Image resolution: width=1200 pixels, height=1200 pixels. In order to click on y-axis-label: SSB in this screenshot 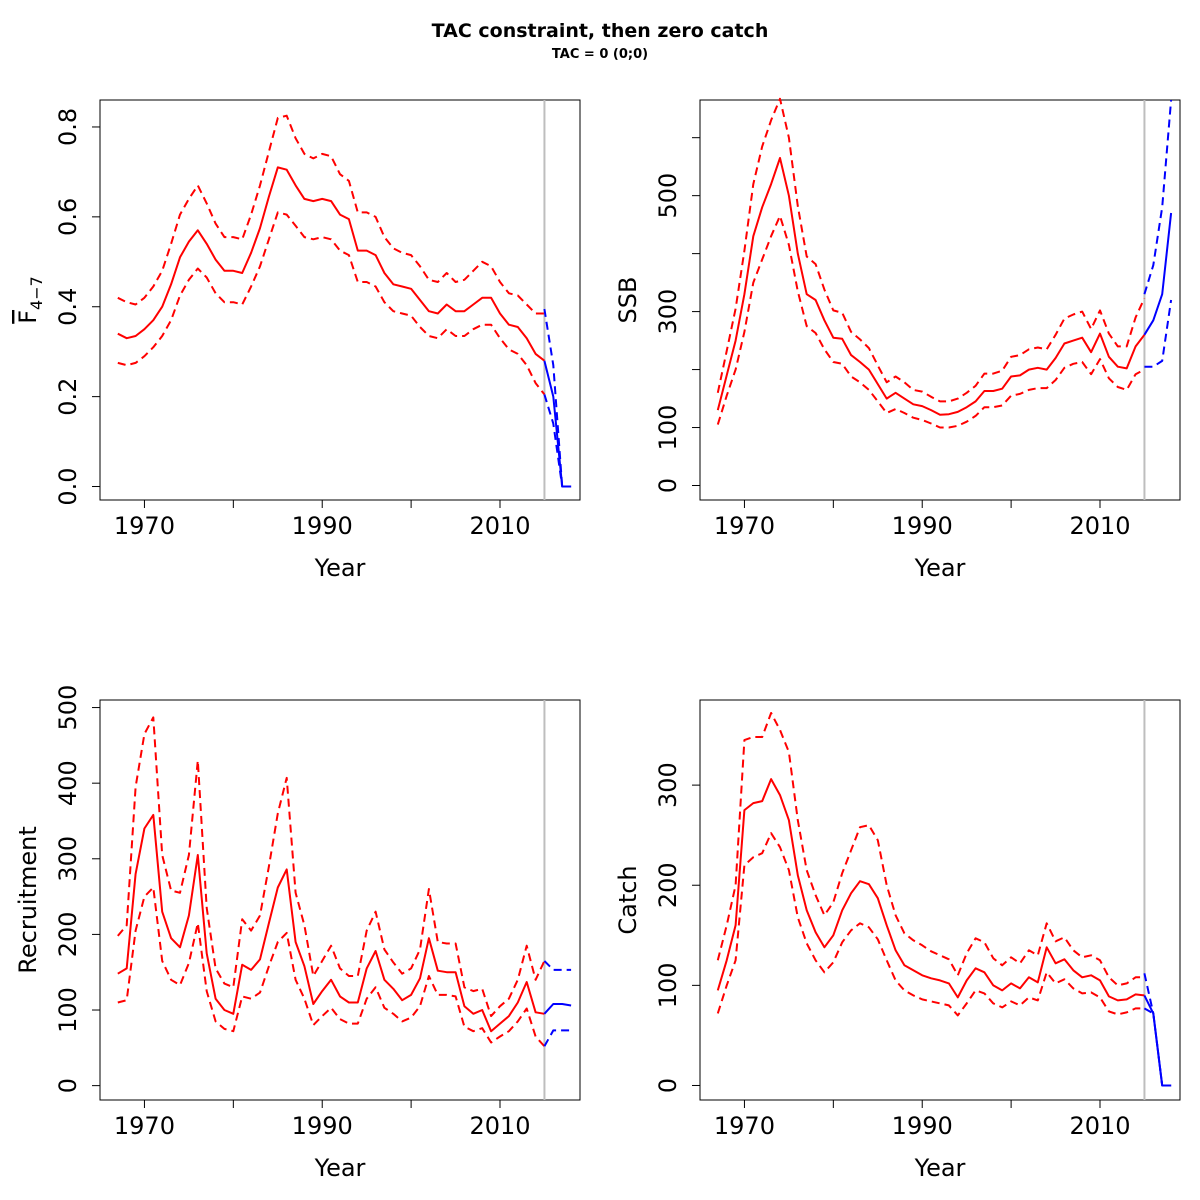, I will do `click(628, 300)`.